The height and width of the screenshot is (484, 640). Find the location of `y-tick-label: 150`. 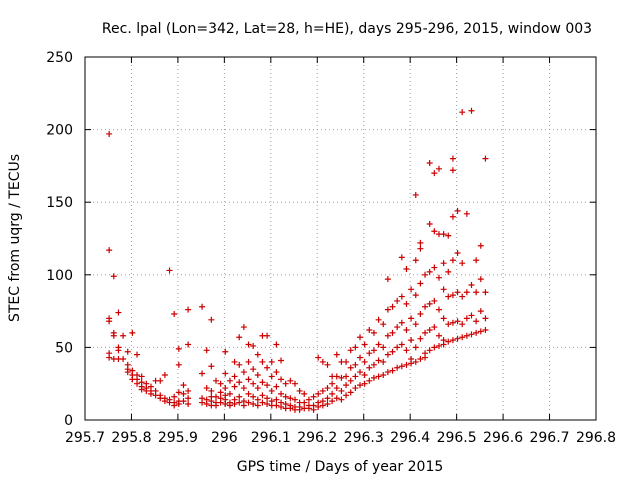

y-tick-label: 150 is located at coordinates (59, 203).